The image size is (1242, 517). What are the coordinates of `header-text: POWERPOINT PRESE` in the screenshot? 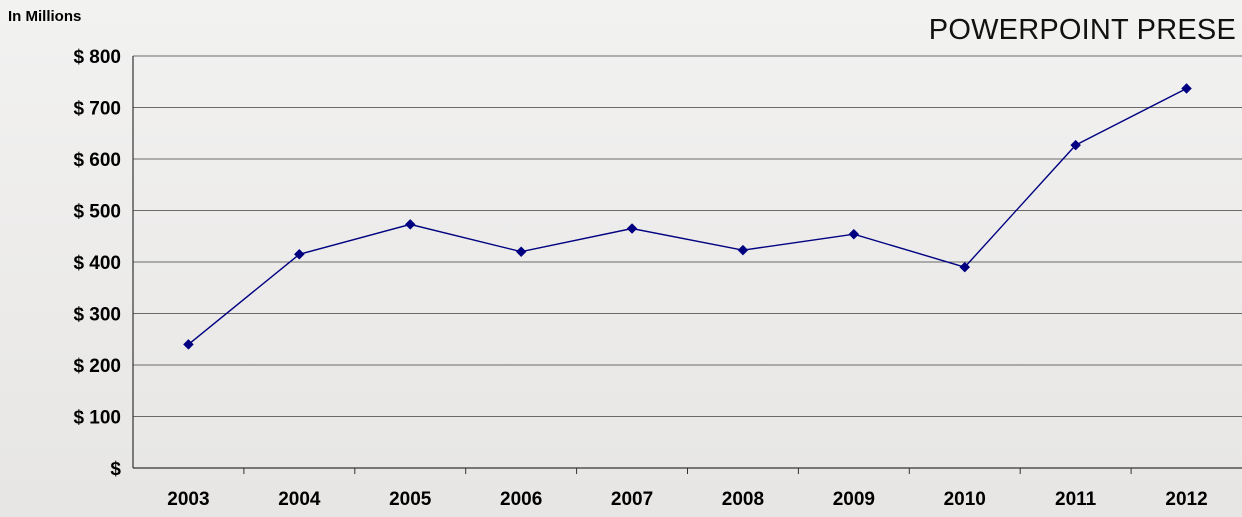 It's located at (1082, 30).